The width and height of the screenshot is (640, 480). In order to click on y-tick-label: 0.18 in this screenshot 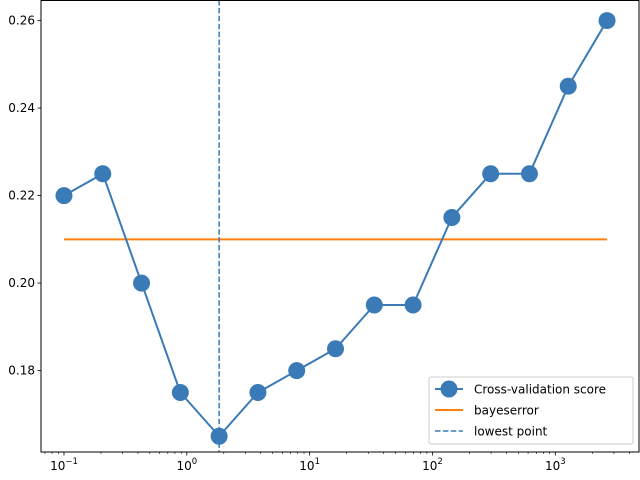, I will do `click(21, 371)`.